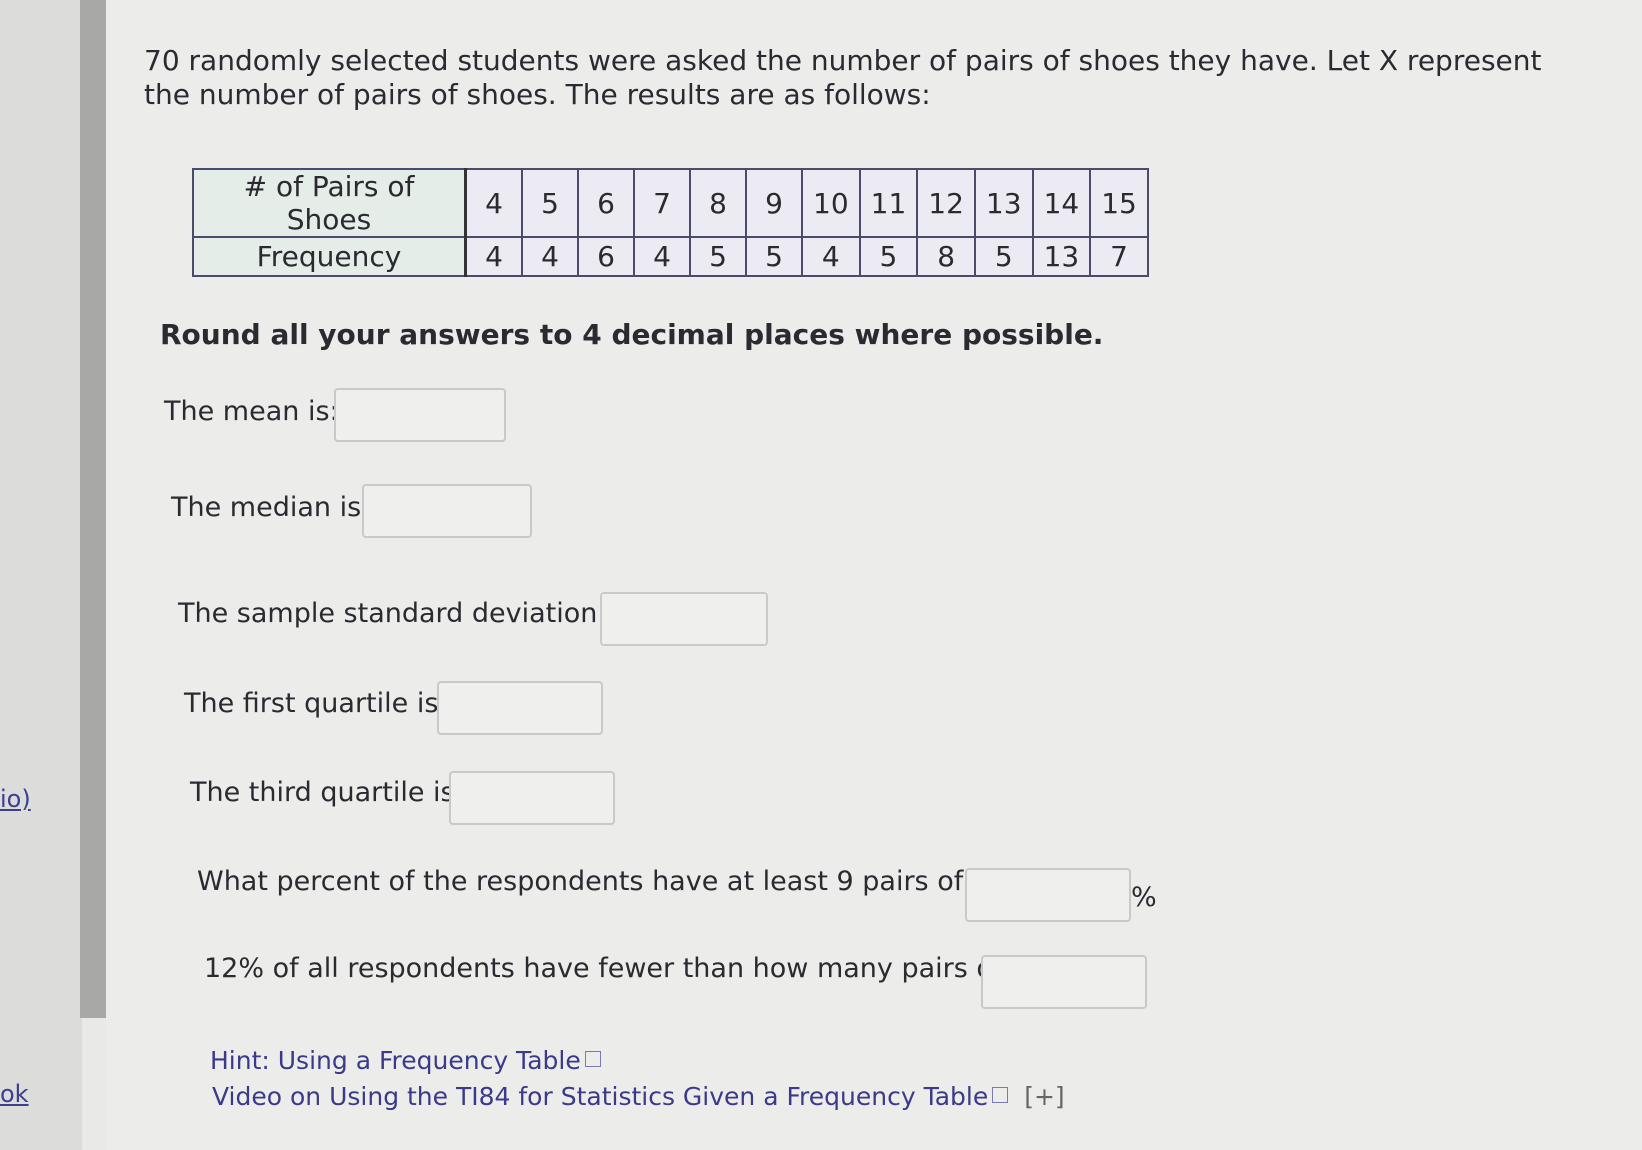 Image resolution: width=1642 pixels, height=1150 pixels. Describe the element at coordinates (520, 708) in the screenshot. I see `q1-input` at that location.